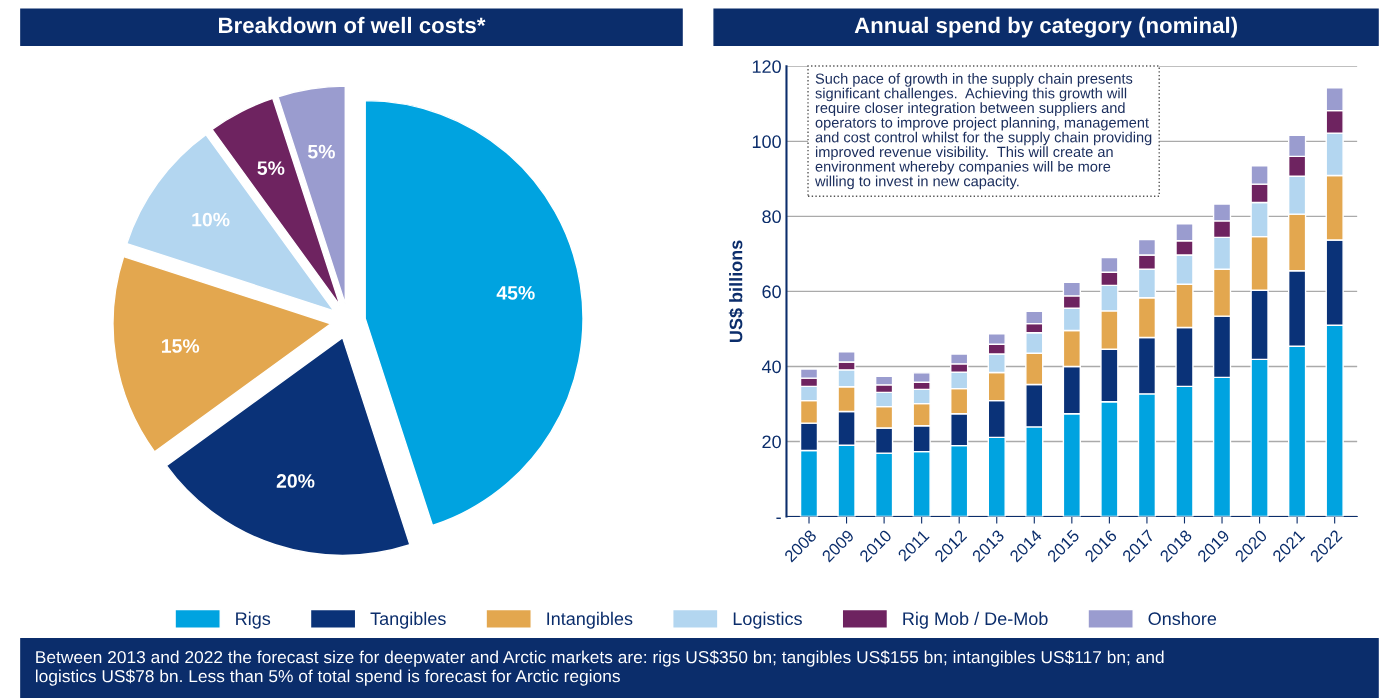  Describe the element at coordinates (975, 620) in the screenshot. I see `legend-label: Rig Mob / De-Mob` at that location.